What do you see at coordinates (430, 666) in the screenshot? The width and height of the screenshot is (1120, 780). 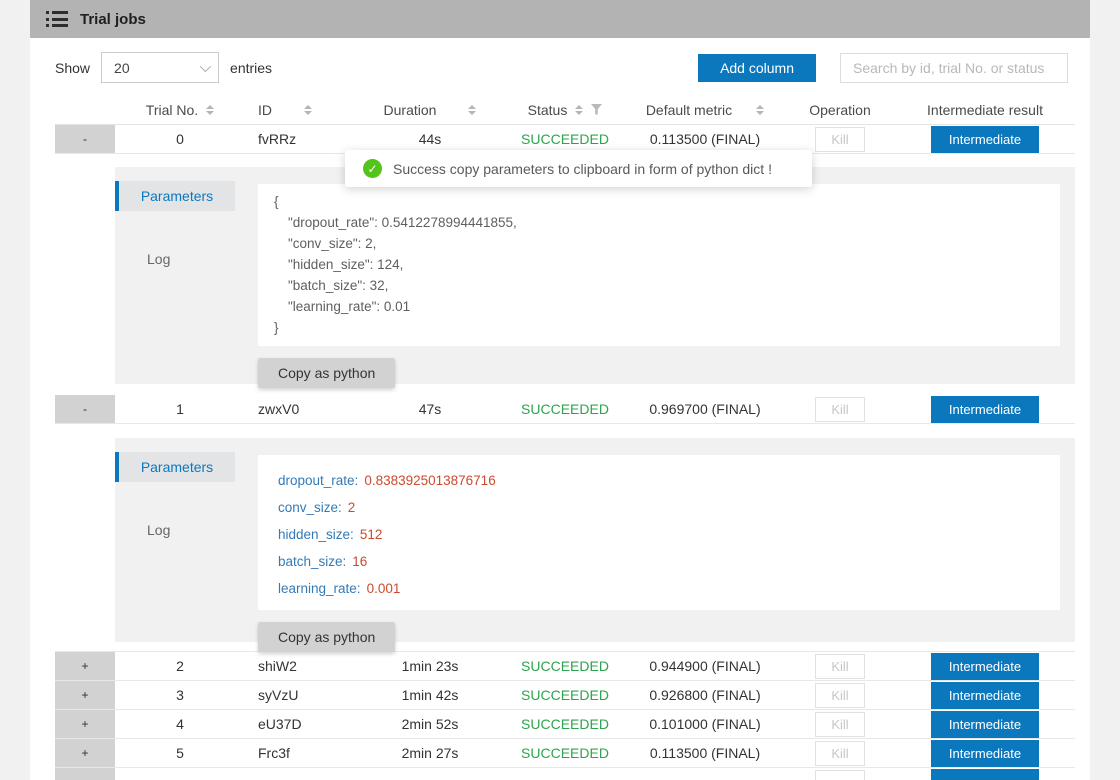 I see `duration-cell: 1min 23s` at bounding box center [430, 666].